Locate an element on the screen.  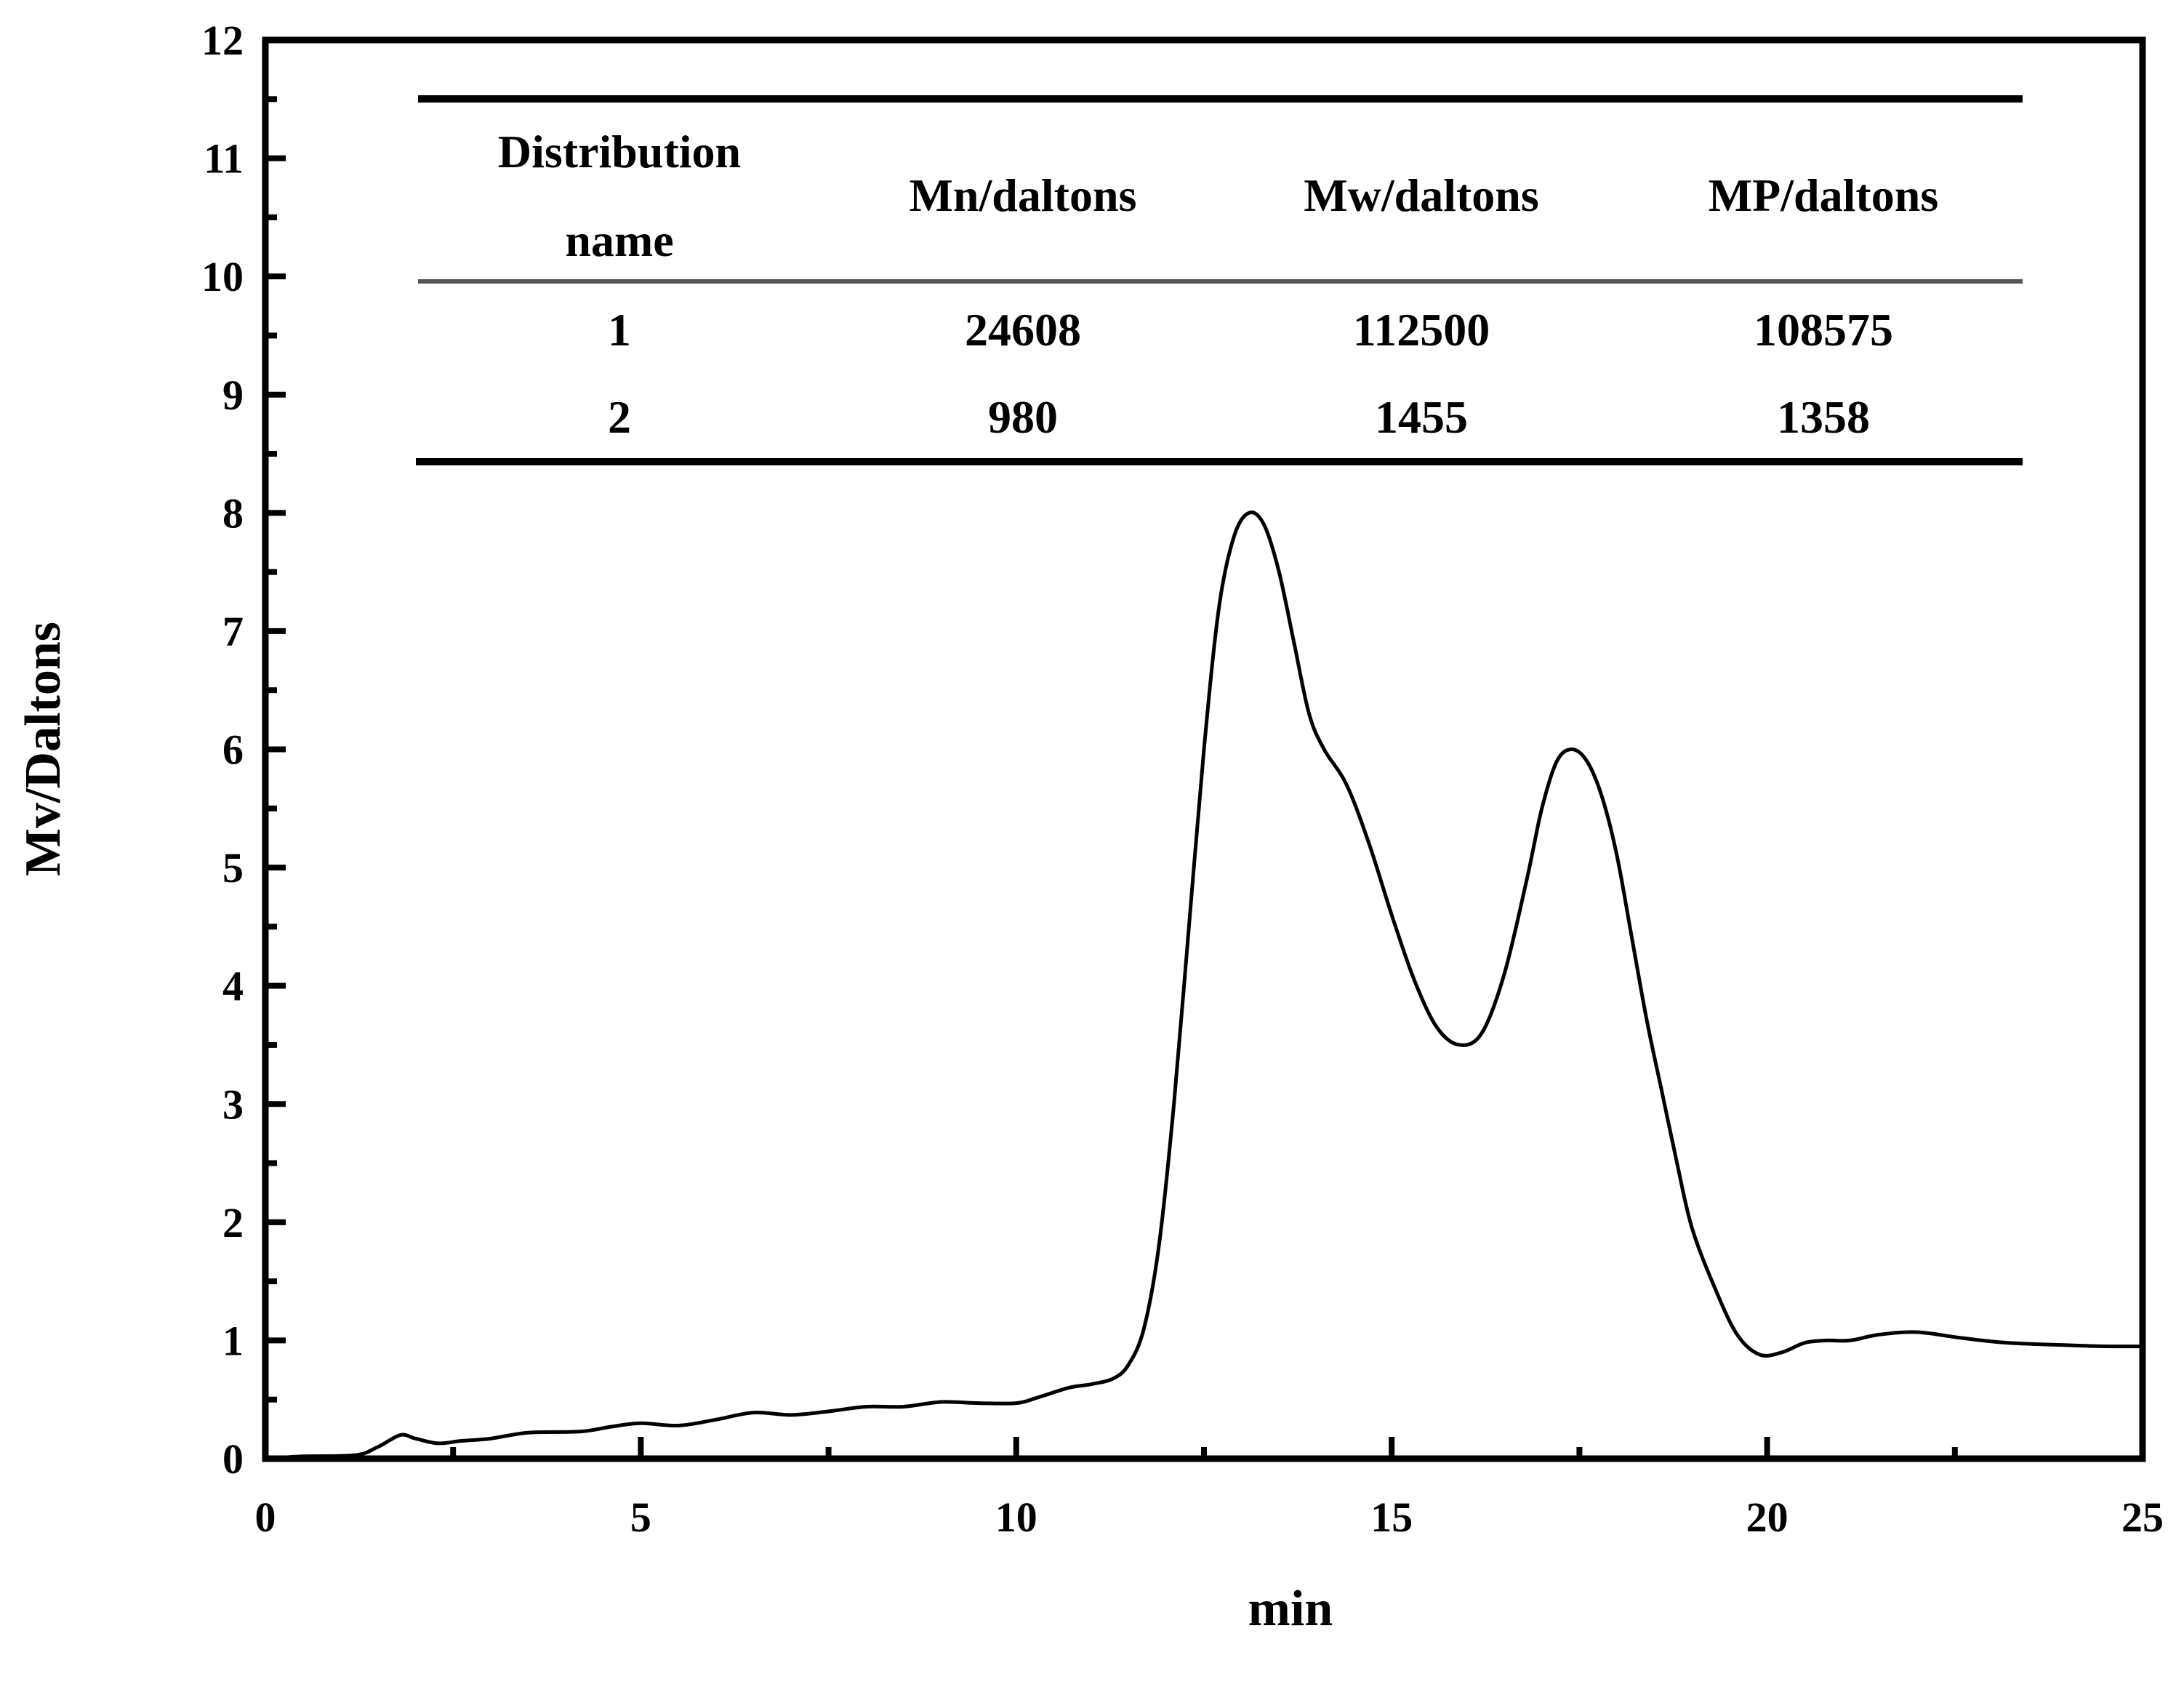
x-tick-label: 15 is located at coordinates (1391, 1517).